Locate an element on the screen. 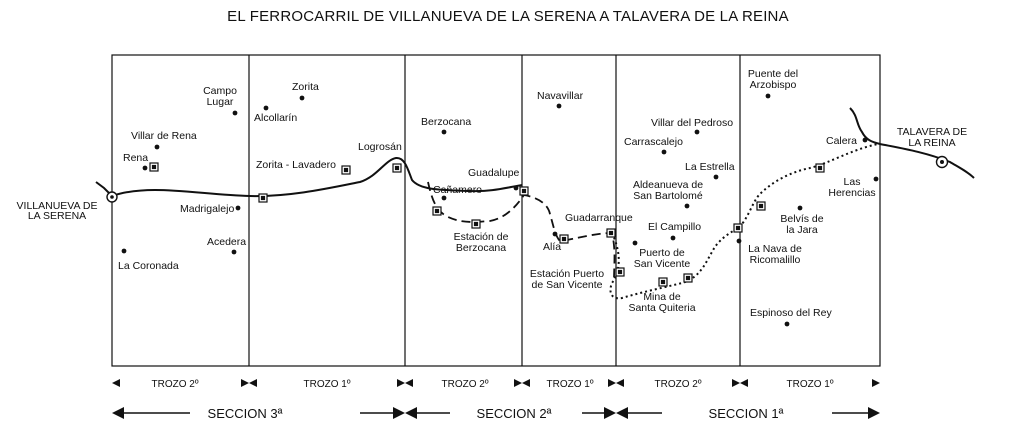  label-guadarranque: Guadarranque is located at coordinates (599, 218).